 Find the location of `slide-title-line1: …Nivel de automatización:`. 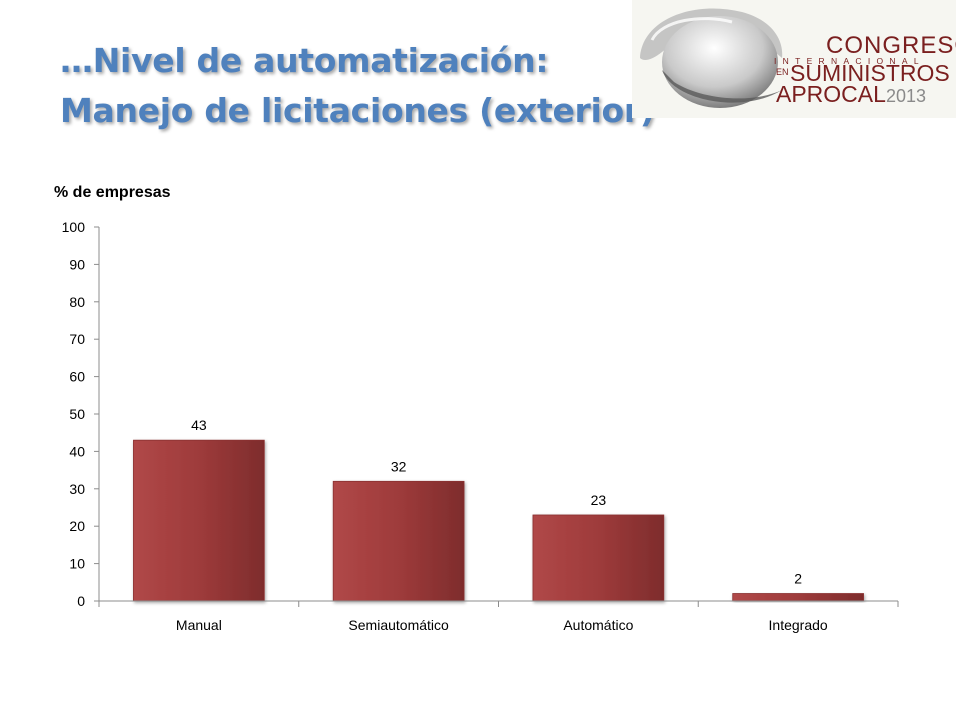

slide-title-line1: …Nivel de automatización: is located at coordinates (304, 60).